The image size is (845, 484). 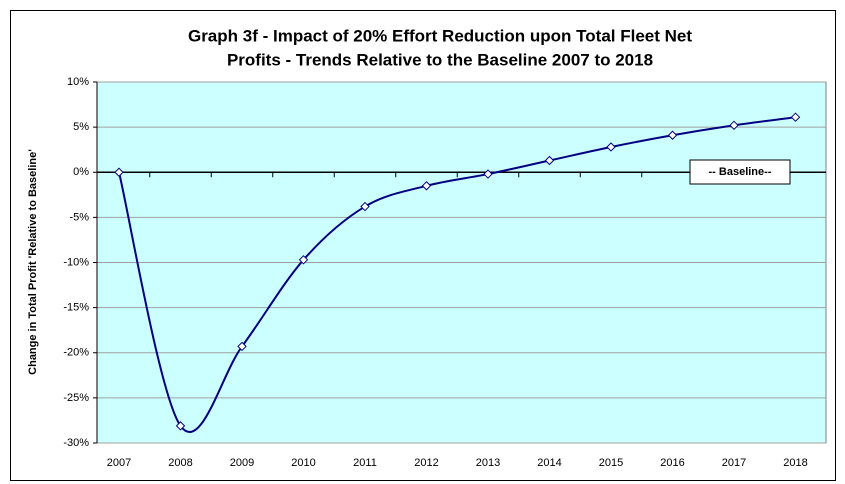 I want to click on x-tick-label: 2015, so click(x=611, y=463).